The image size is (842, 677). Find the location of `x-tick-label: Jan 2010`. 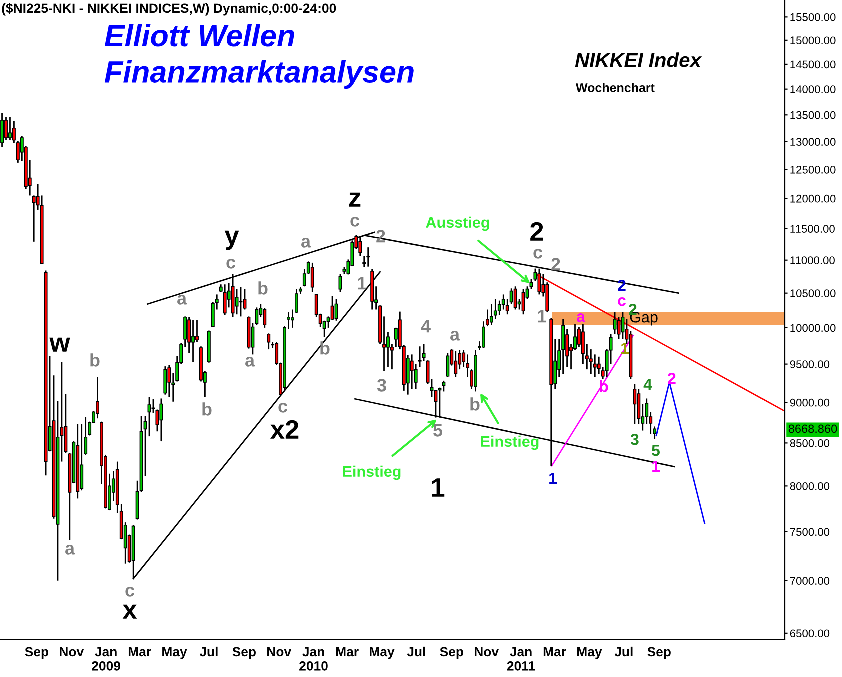

x-tick-label: Jan 2010 is located at coordinates (314, 659).